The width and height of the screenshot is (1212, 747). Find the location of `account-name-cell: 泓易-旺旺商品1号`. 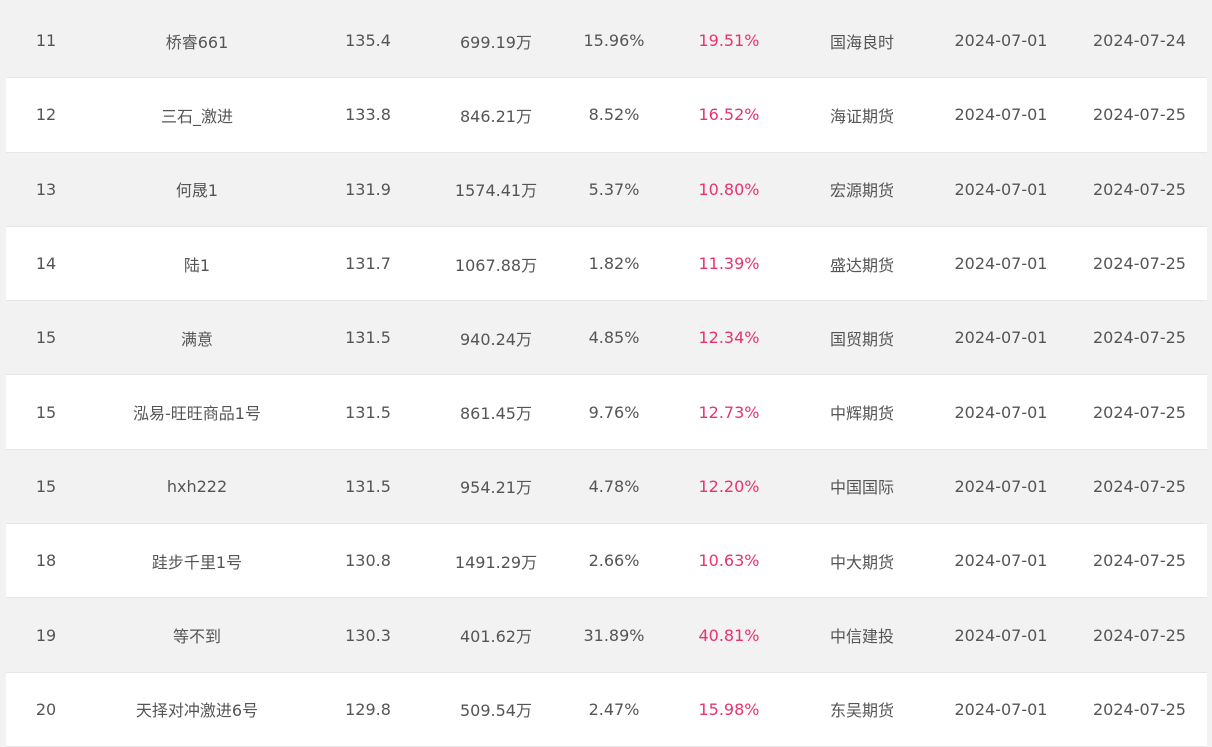

account-name-cell: 泓易-旺旺商品1号 is located at coordinates (197, 412).